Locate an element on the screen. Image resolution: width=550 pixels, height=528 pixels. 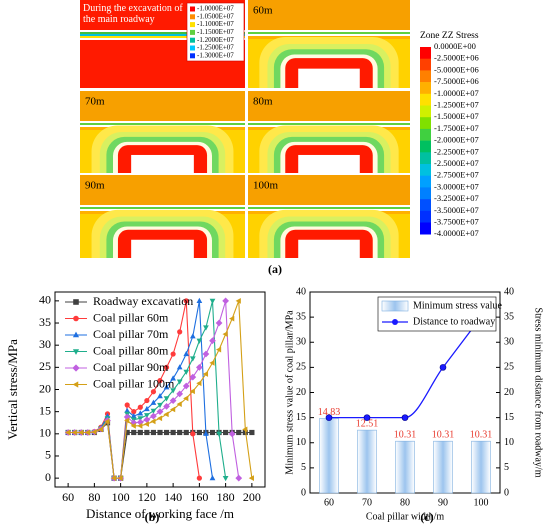
colorbar-label: -3.0000E+07 is located at coordinates (456, 186).